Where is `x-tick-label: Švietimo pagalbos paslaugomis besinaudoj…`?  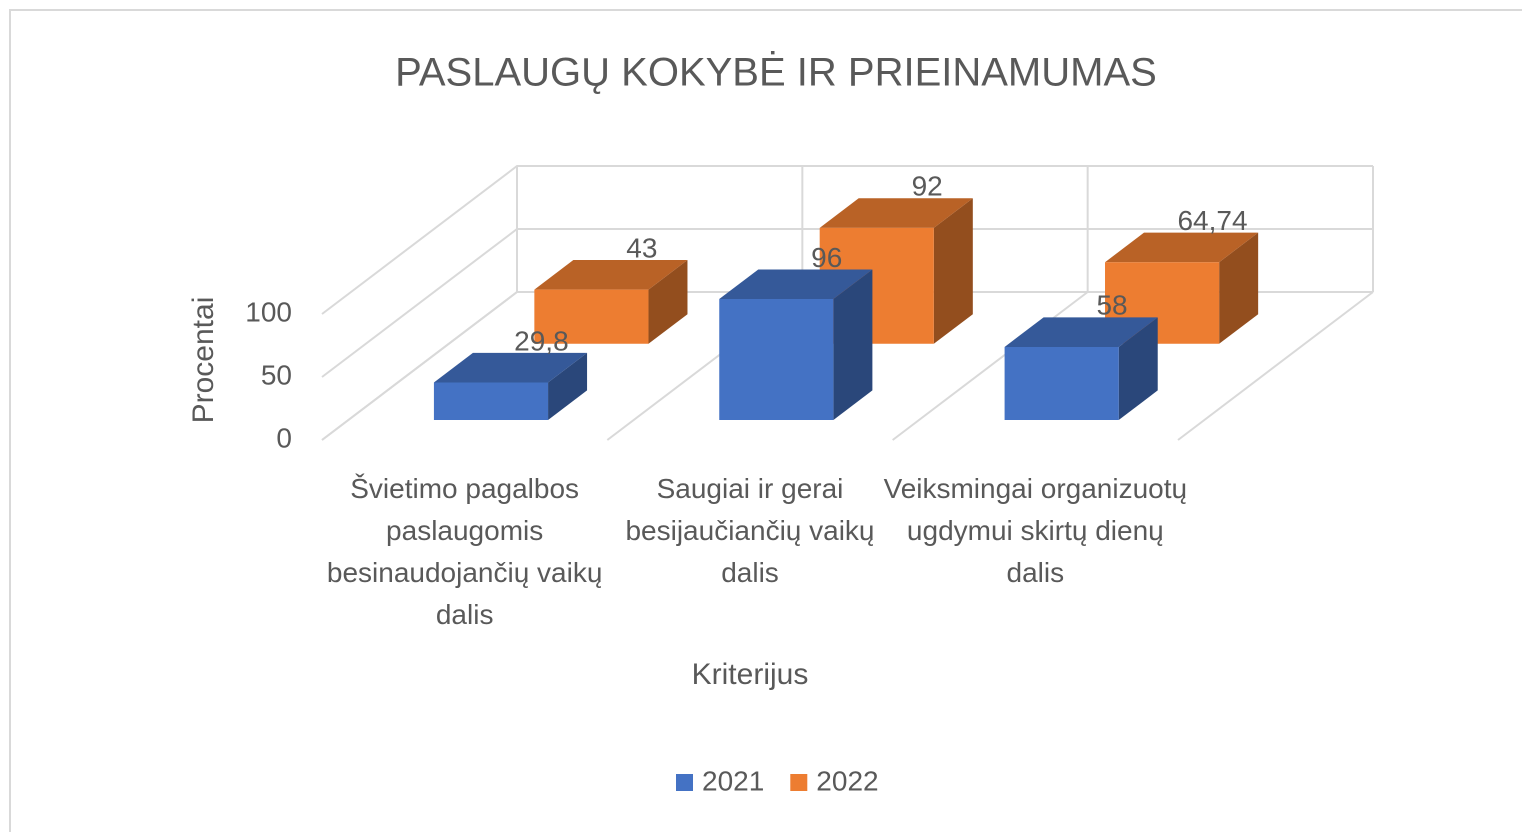 x-tick-label: Švietimo pagalbos paslaugomis besinaudoj… is located at coordinates (464, 551).